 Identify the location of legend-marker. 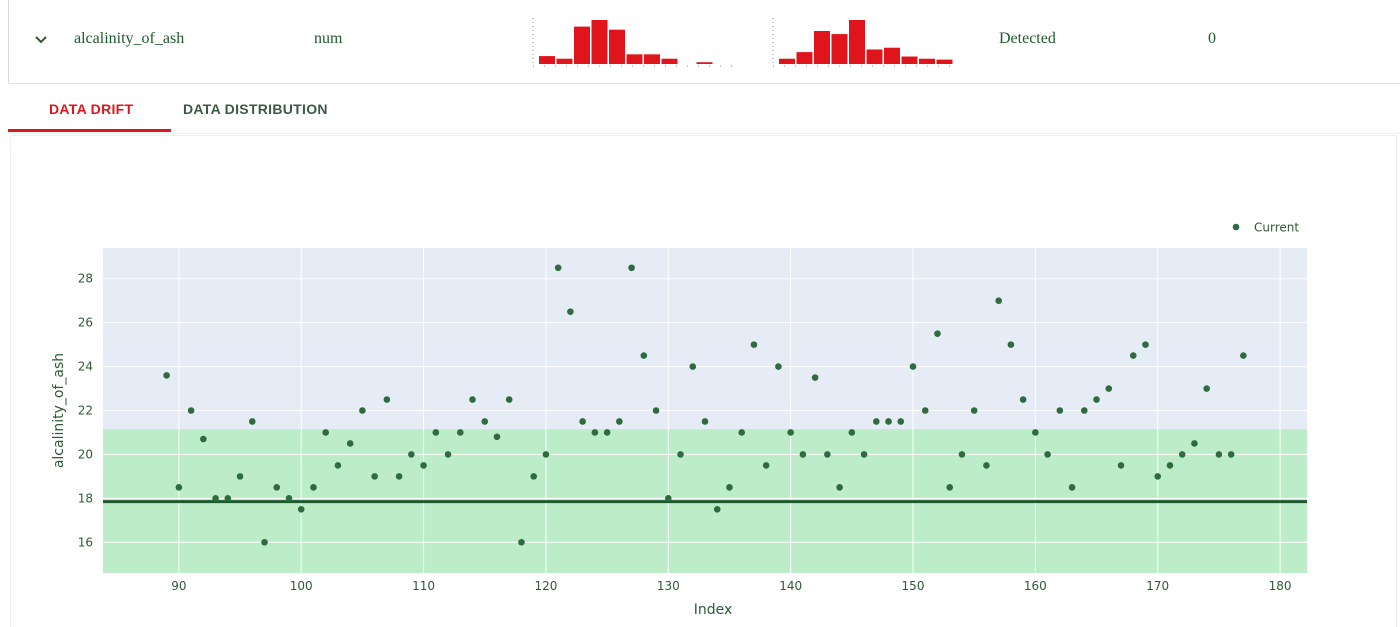
(1236, 227).